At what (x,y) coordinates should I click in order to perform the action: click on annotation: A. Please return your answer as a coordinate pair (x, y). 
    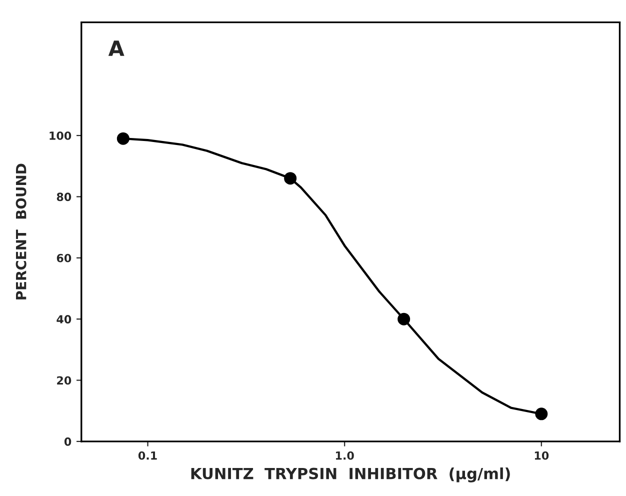
    Looking at the image, I should click on (116, 48).